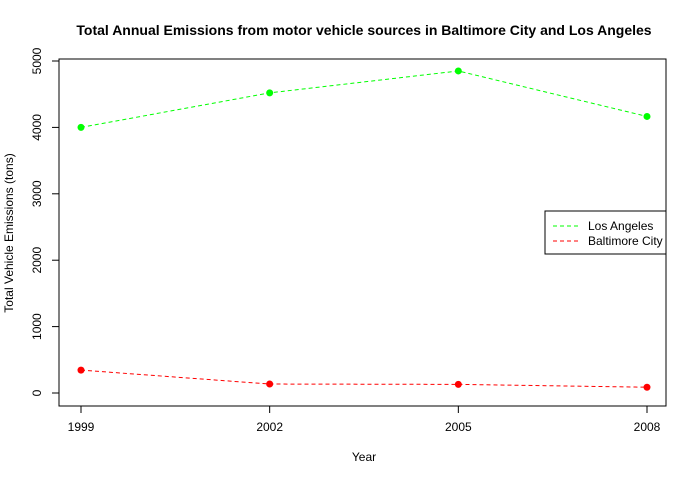 The height and width of the screenshot is (480, 700). Describe the element at coordinates (9, 232) in the screenshot. I see `y-axis-label: Total Vehicle Emissions (tons)` at that location.